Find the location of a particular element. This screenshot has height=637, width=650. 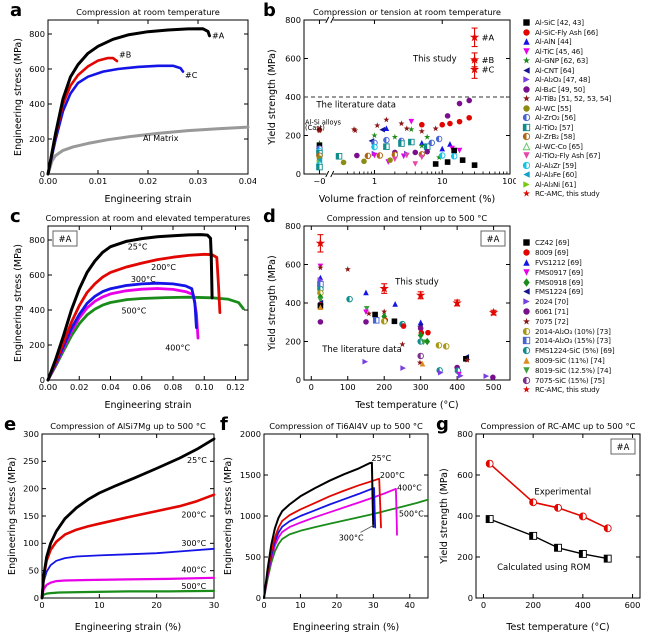

legend-entry: Al-TiB₂ [51, 52, 53, 54] is located at coordinates (585, 99).